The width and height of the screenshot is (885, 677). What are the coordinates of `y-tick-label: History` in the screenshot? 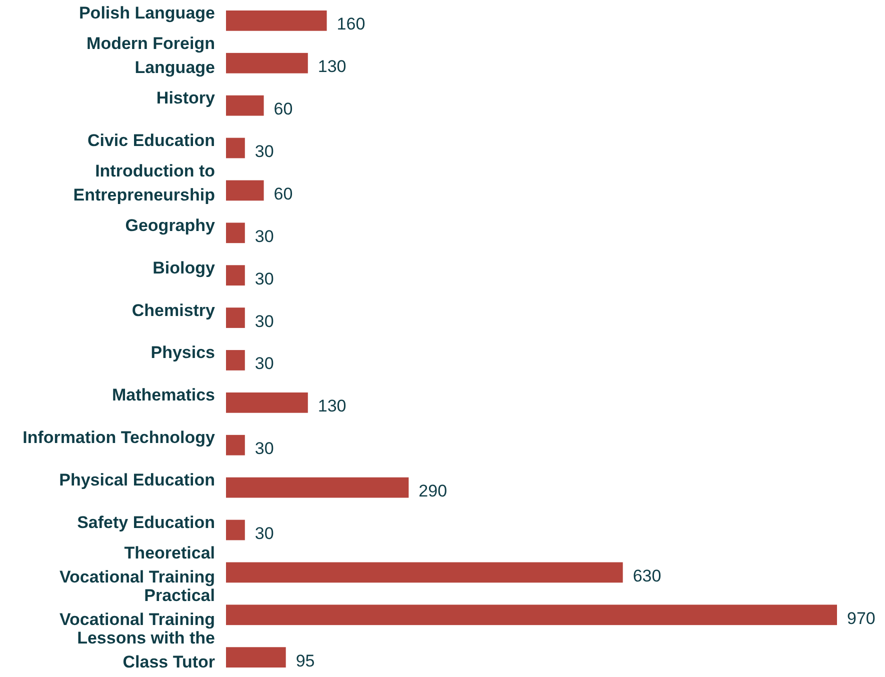 It's located at (186, 98).